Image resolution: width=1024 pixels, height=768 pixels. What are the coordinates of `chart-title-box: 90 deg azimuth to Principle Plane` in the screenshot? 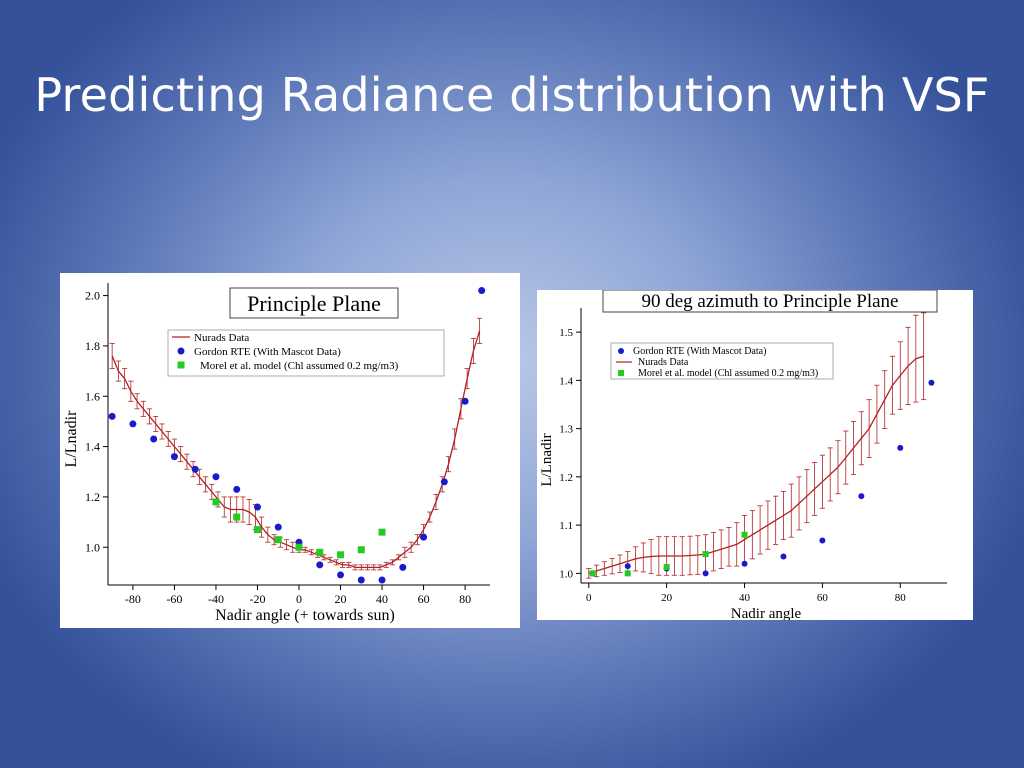 It's located at (770, 301).